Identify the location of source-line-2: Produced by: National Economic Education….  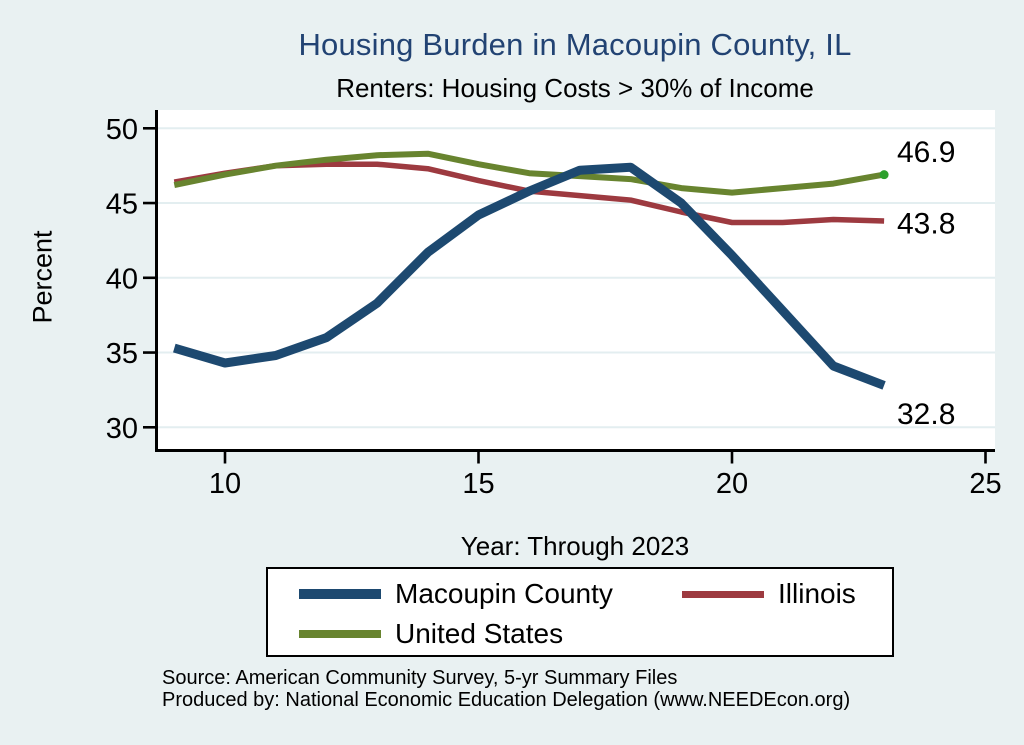
(506, 700).